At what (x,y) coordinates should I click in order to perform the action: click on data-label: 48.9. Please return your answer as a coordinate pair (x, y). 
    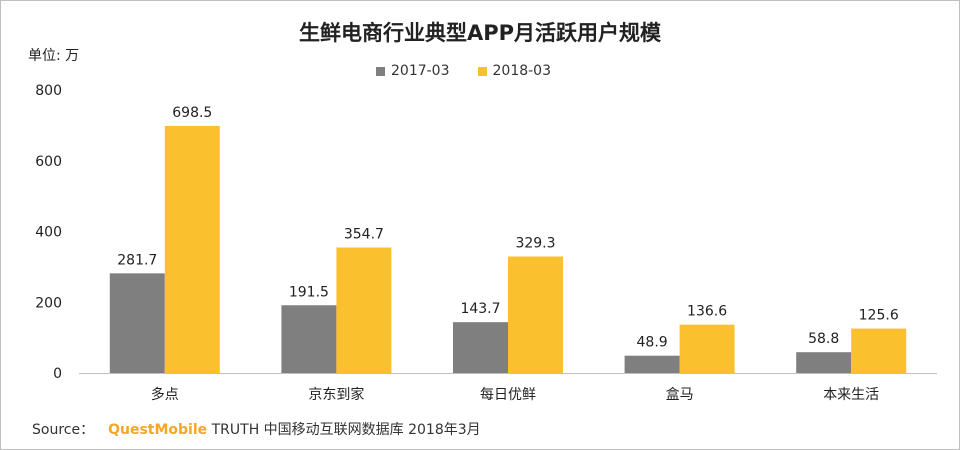
    Looking at the image, I should click on (652, 343).